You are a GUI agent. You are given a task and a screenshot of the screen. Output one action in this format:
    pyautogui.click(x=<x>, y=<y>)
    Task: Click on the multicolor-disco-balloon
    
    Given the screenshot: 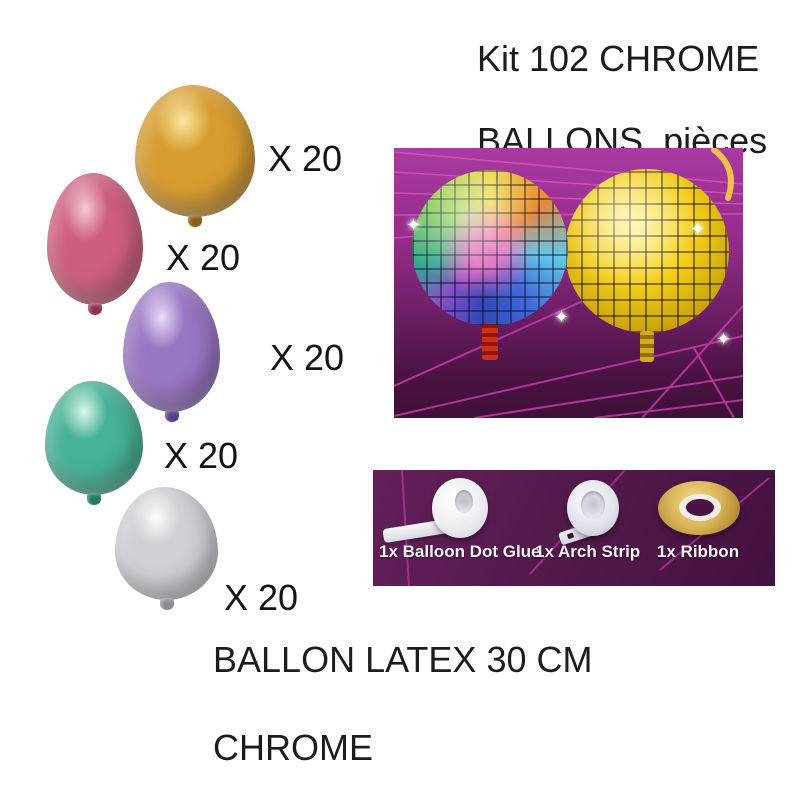 What is the action you would take?
    pyautogui.click(x=490, y=248)
    